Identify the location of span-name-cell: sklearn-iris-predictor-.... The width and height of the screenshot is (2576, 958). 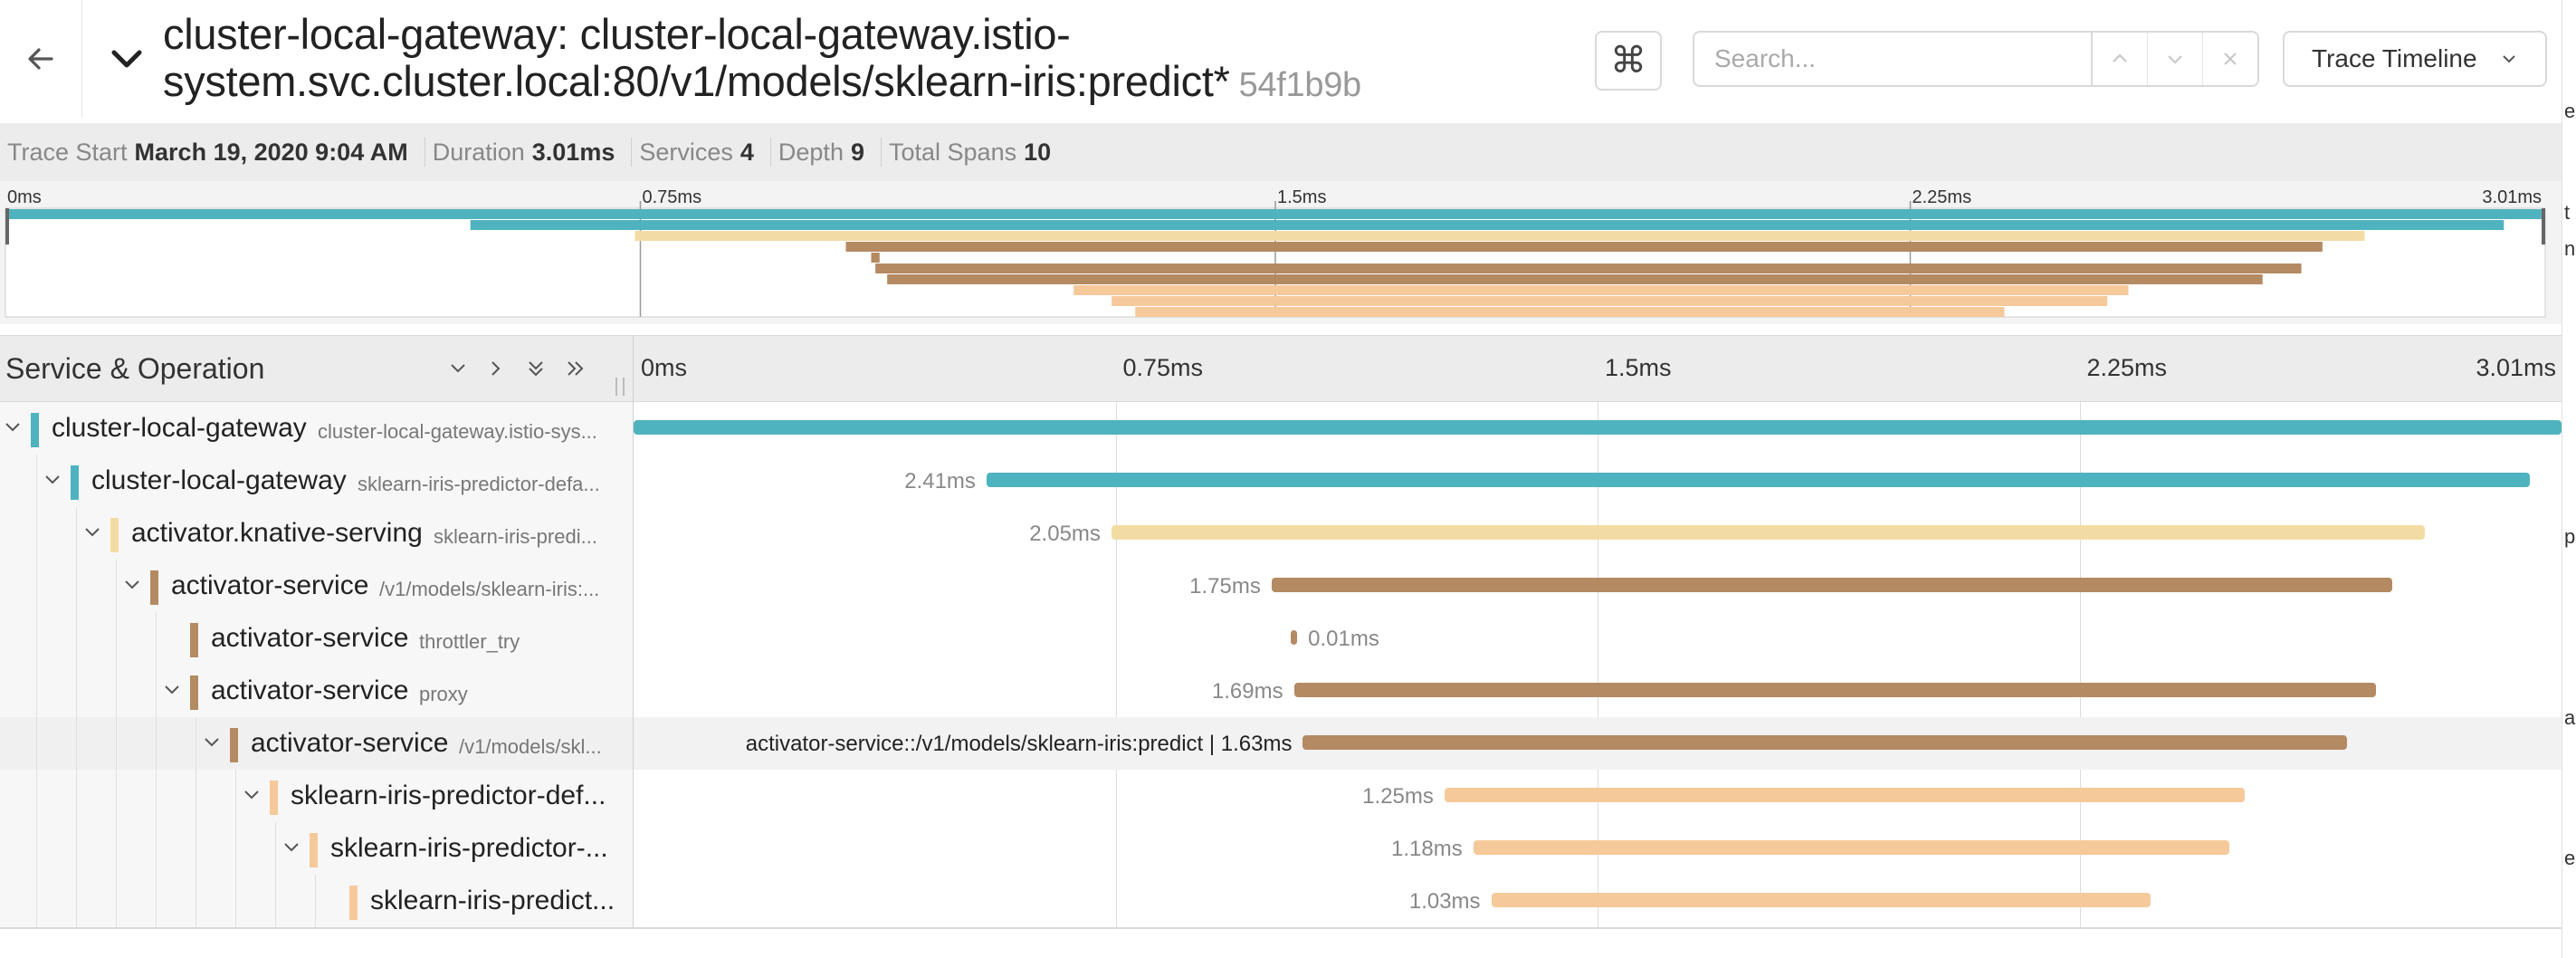
(317, 848).